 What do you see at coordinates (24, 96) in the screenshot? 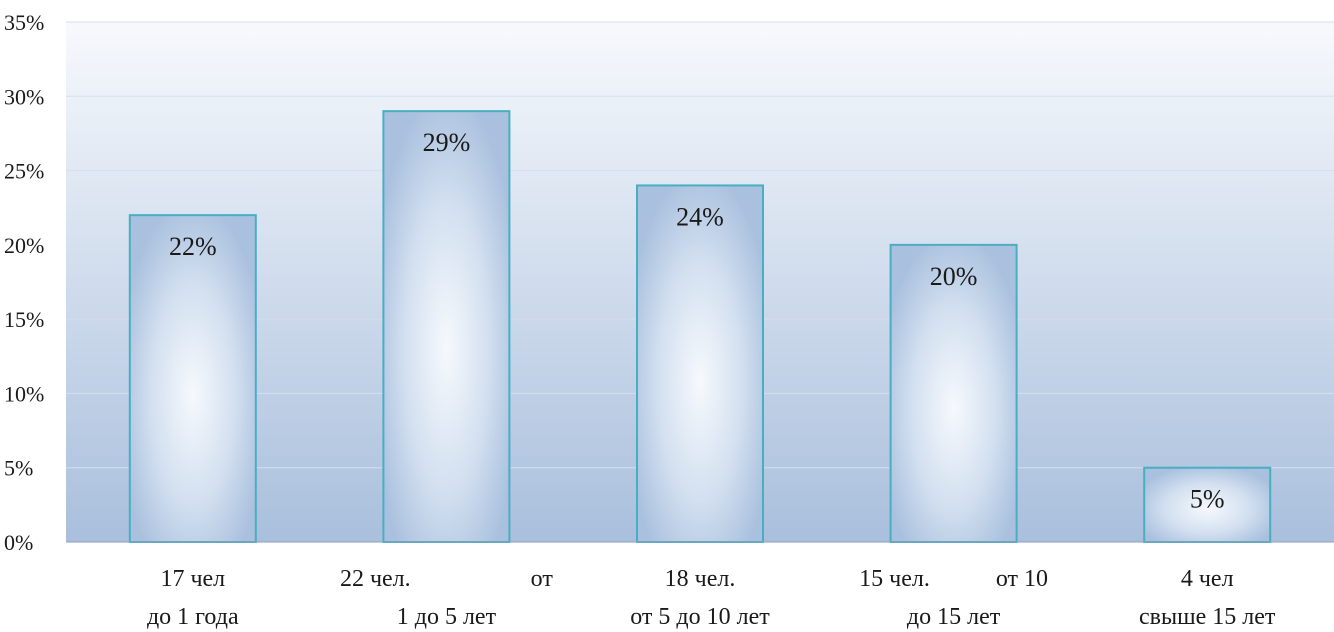
I see `y-tick-label: 30%` at bounding box center [24, 96].